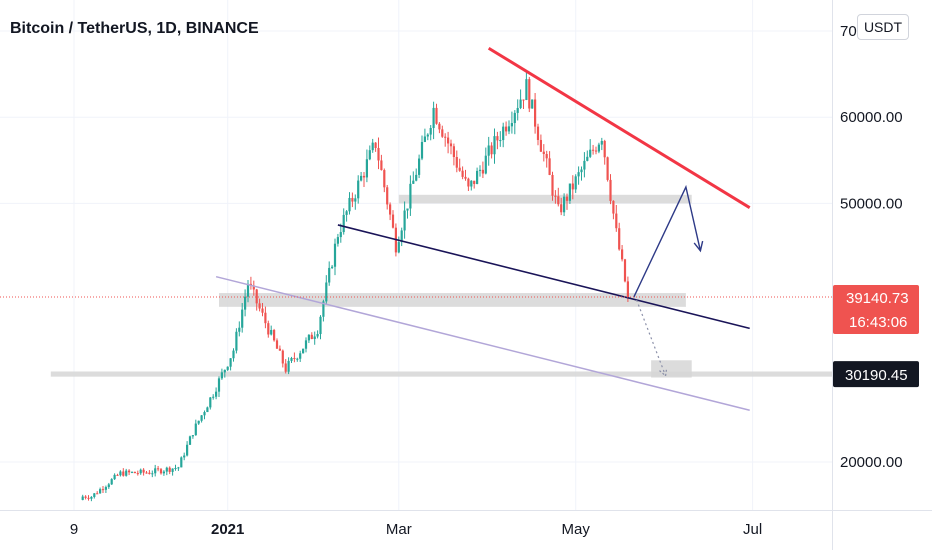  I want to click on support-trendline, so click(543, 277).